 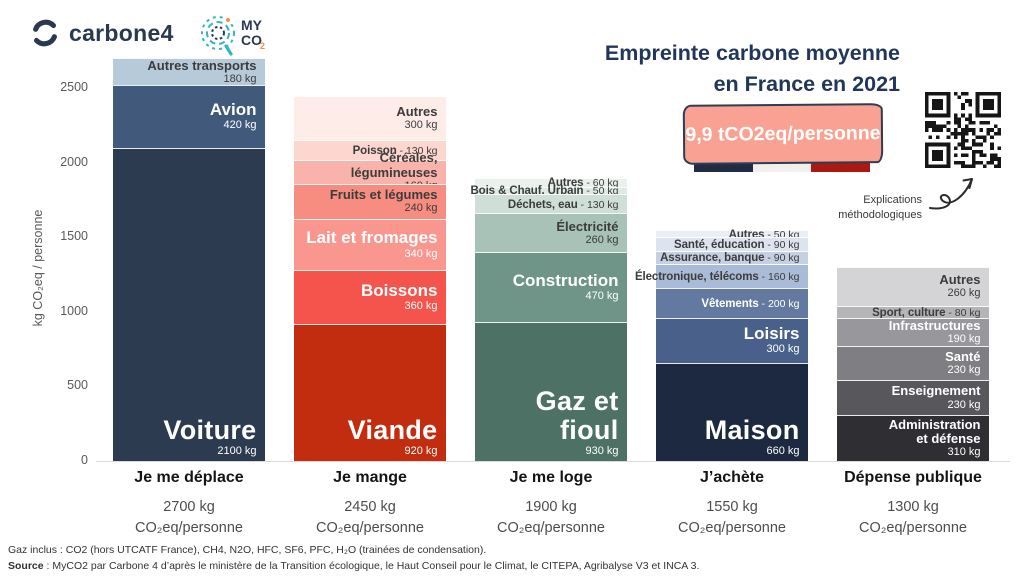 I want to click on segment-value-label: 360 kg, so click(x=421, y=305).